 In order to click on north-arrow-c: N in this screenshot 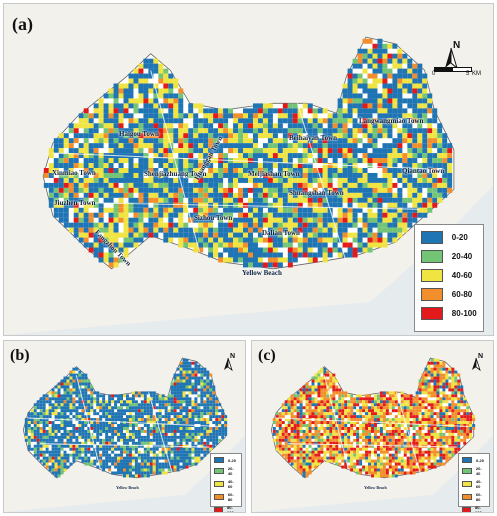, I will do `click(479, 364)`.